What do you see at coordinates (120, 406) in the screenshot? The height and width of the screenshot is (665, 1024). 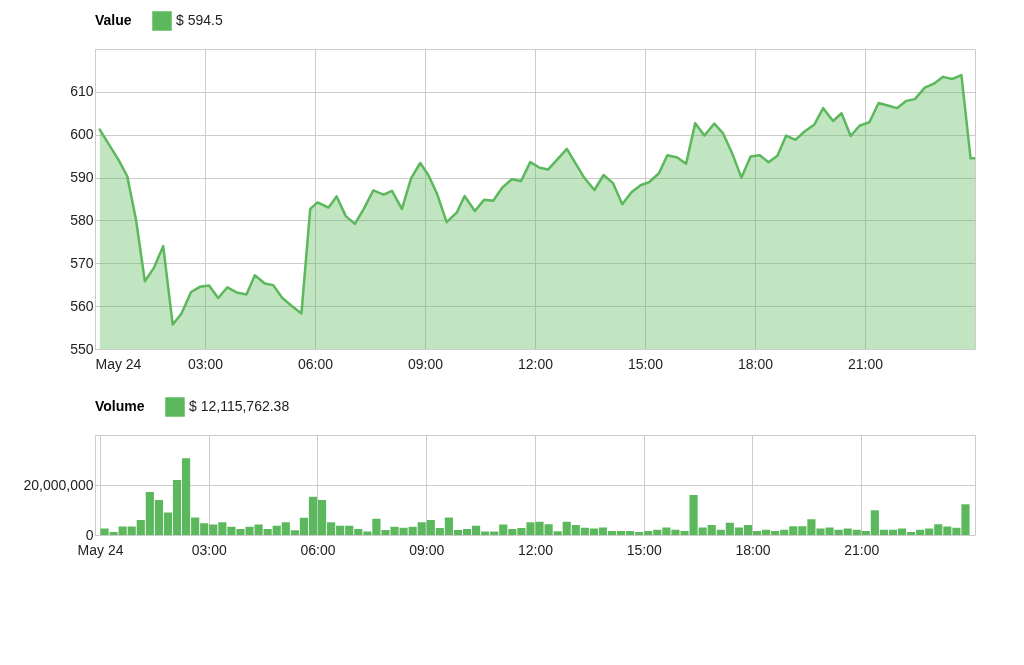 I see `legend-title: Volume` at bounding box center [120, 406].